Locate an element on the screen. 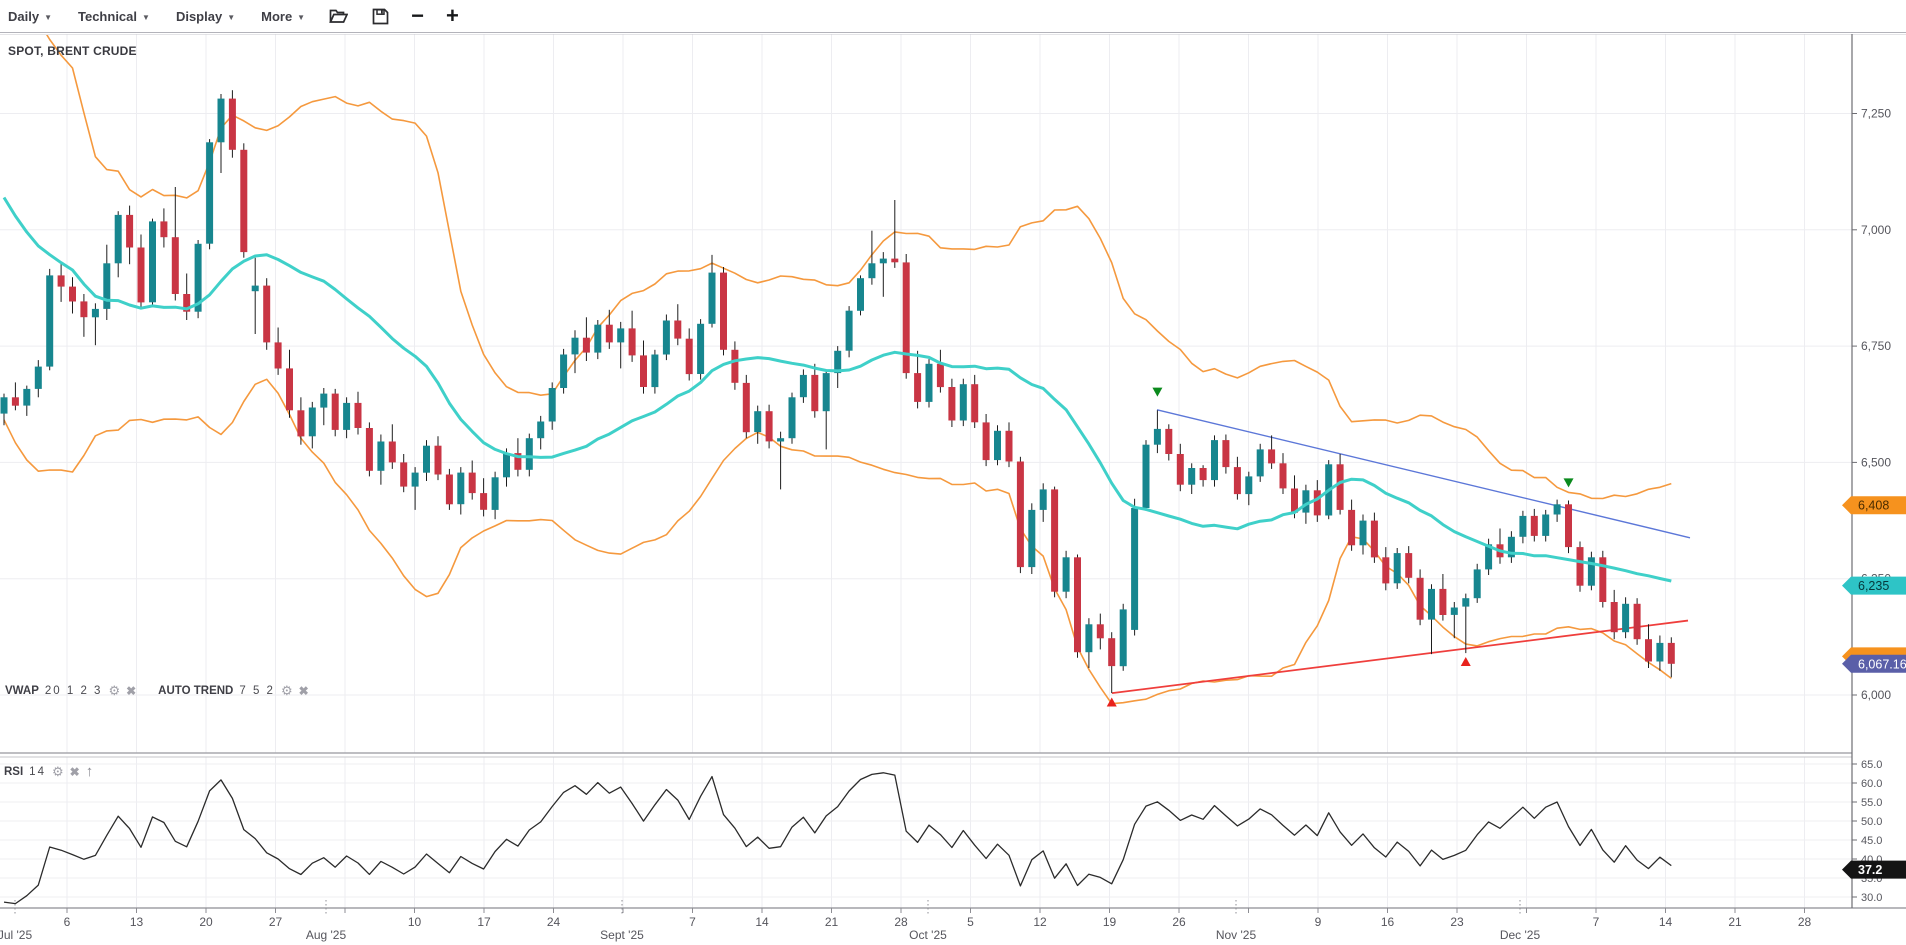  display-menu: Display ▼ is located at coordinates (205, 16).